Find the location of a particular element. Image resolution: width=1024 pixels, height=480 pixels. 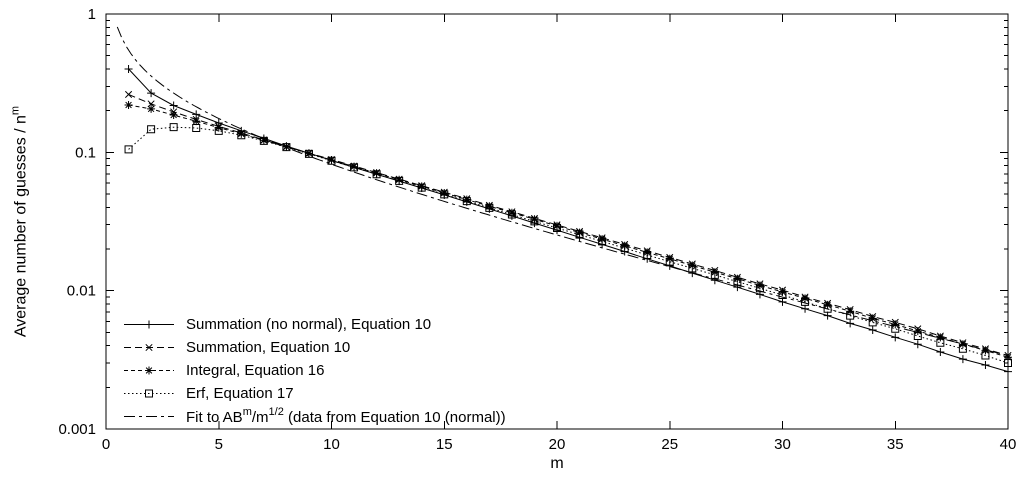

x-tick-label: 20 is located at coordinates (557, 444).